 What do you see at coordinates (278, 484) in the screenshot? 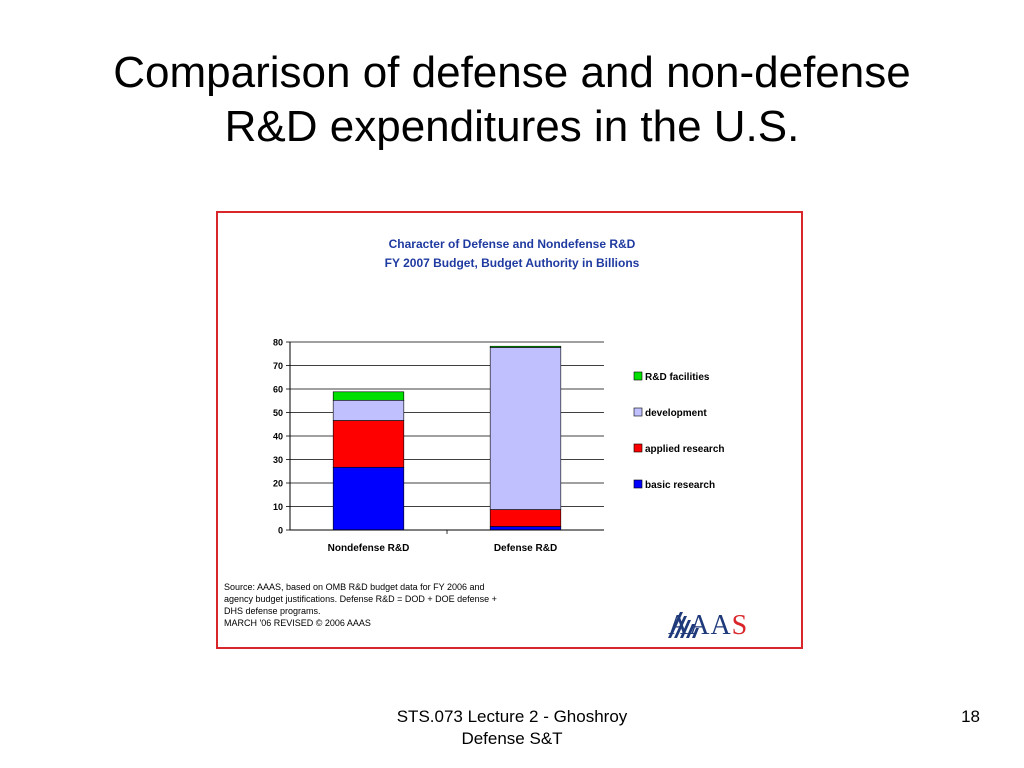
I see `y-tick-label: 20` at bounding box center [278, 484].